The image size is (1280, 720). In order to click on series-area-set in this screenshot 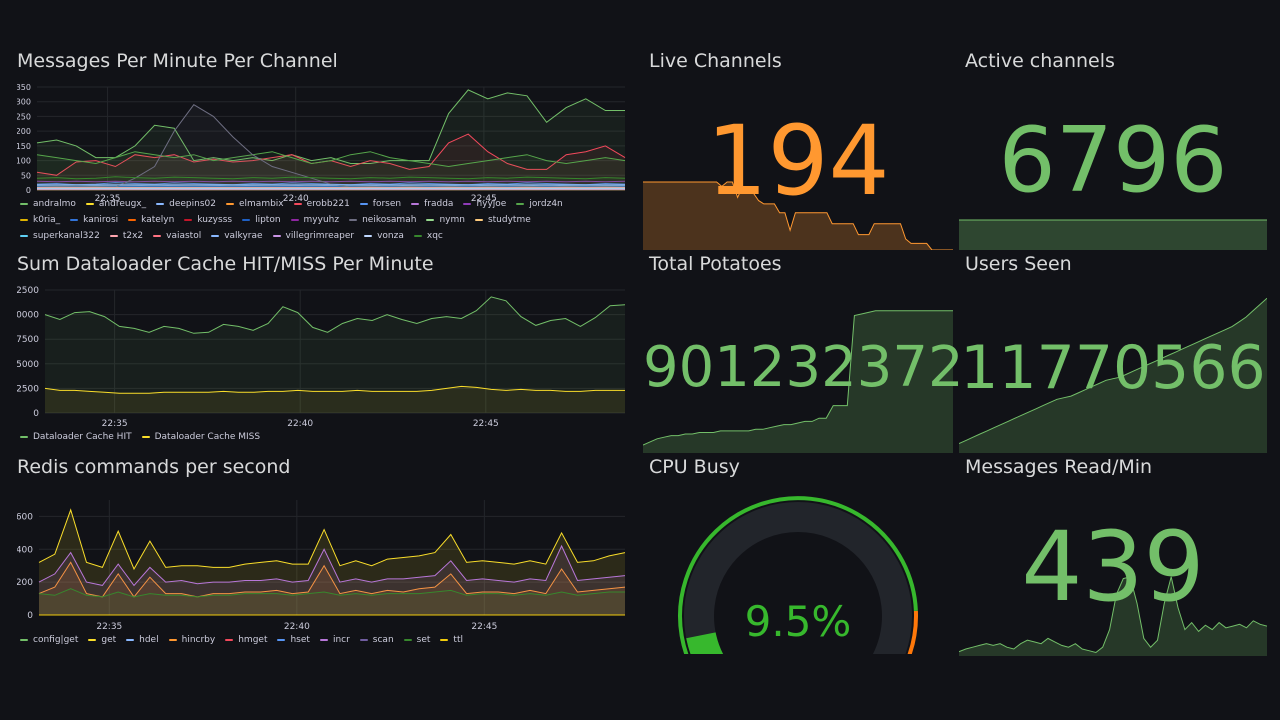, I will do `click(332, 601)`.